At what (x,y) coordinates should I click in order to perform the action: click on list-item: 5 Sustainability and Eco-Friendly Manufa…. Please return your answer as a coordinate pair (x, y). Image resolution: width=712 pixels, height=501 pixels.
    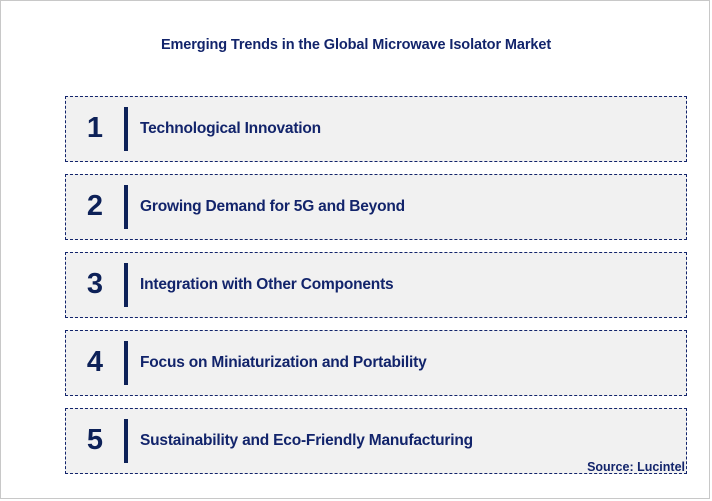
    Looking at the image, I should click on (376, 441).